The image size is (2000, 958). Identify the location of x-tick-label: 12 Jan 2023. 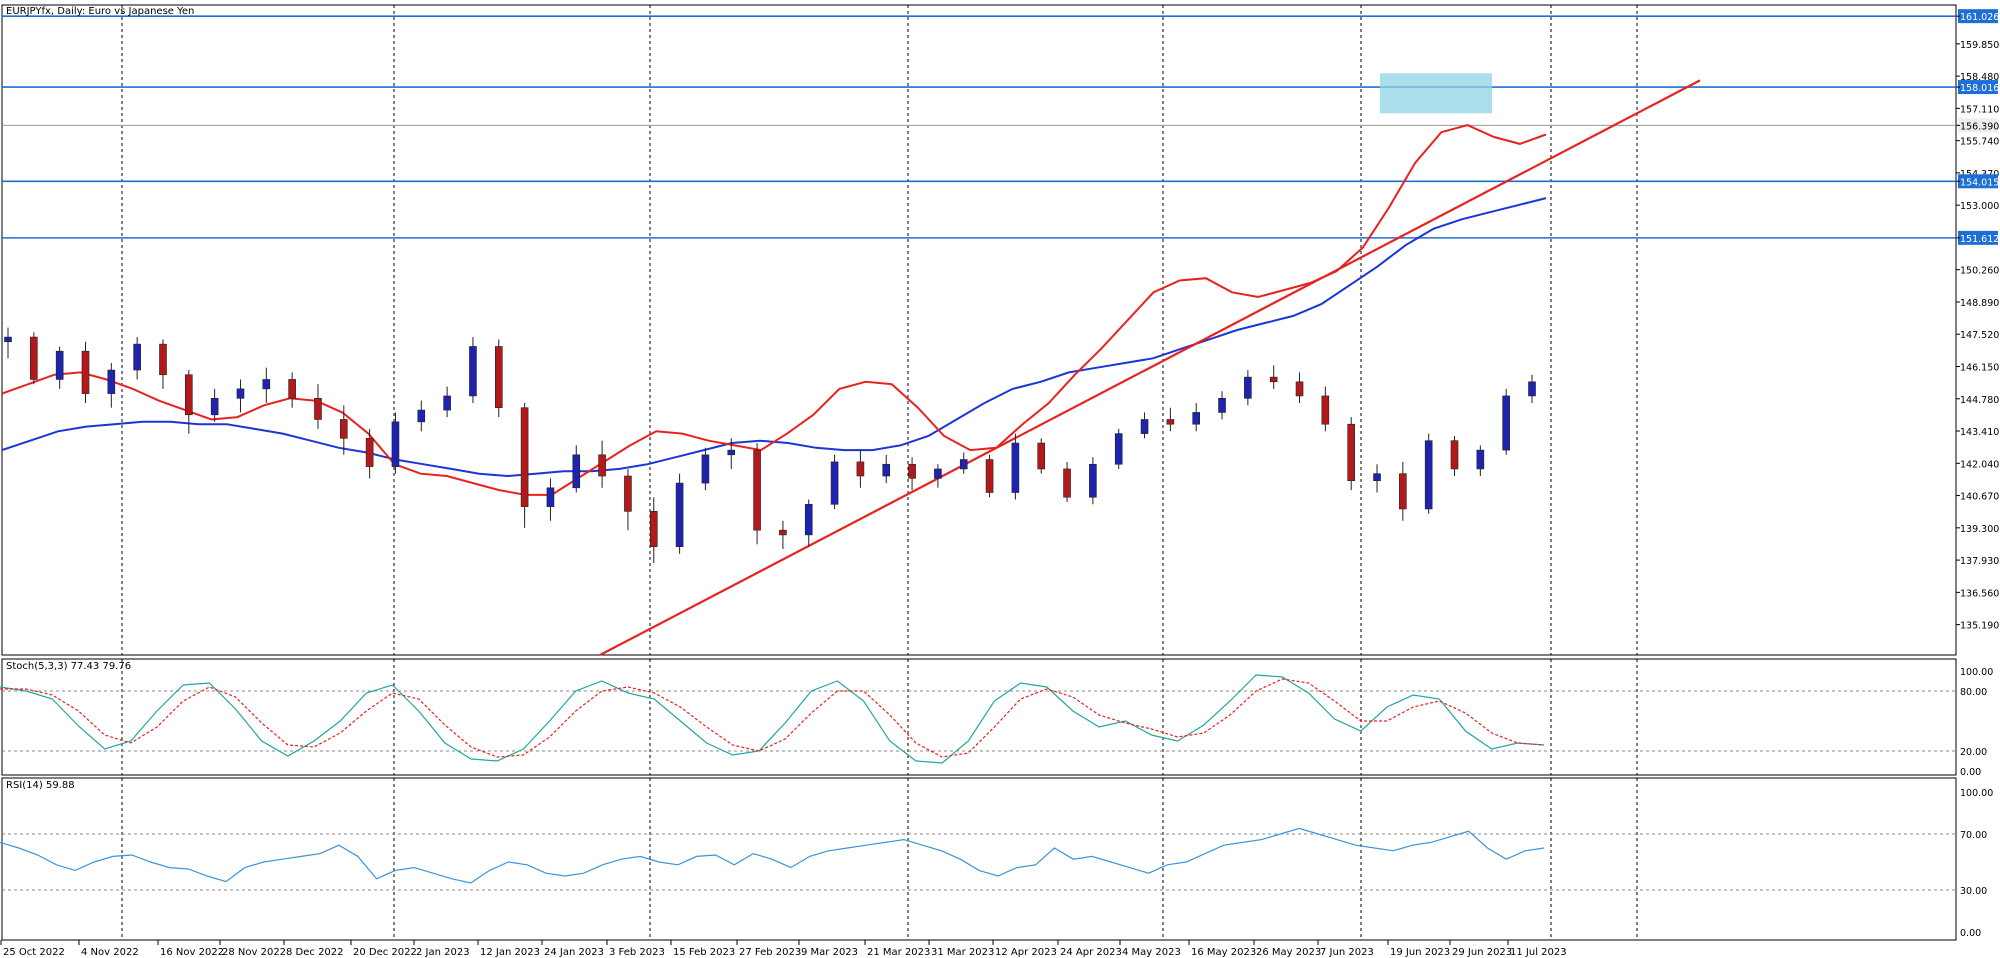
(510, 952).